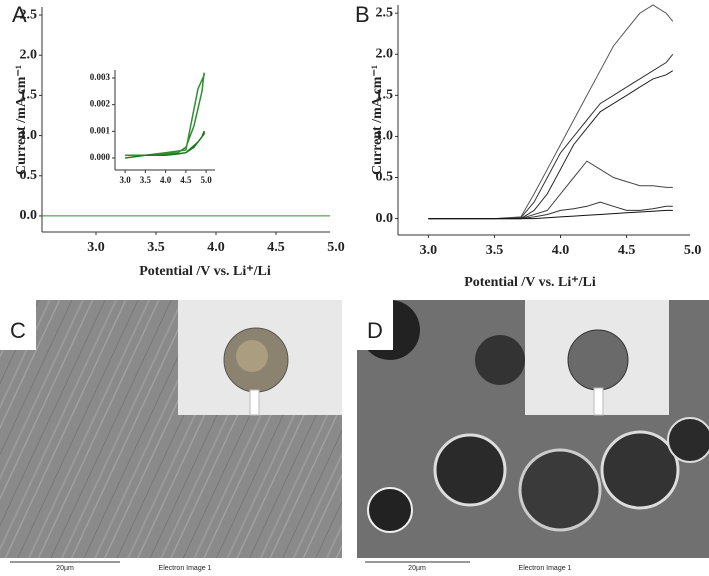  Describe the element at coordinates (100, 130) in the screenshot. I see `y-tick-label: 0.001` at that location.